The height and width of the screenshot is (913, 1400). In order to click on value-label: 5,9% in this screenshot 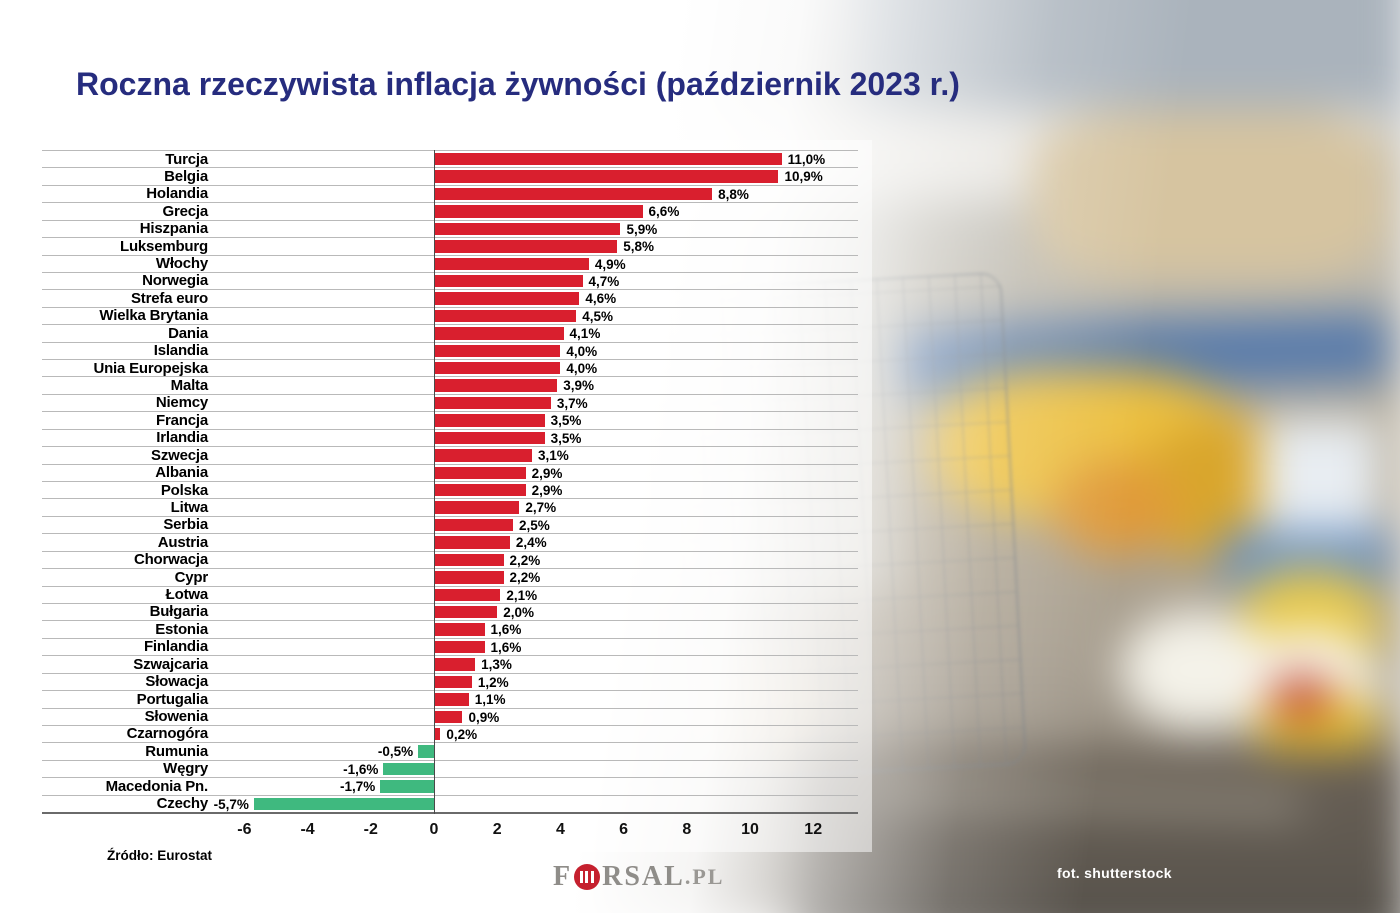, I will do `click(642, 229)`.